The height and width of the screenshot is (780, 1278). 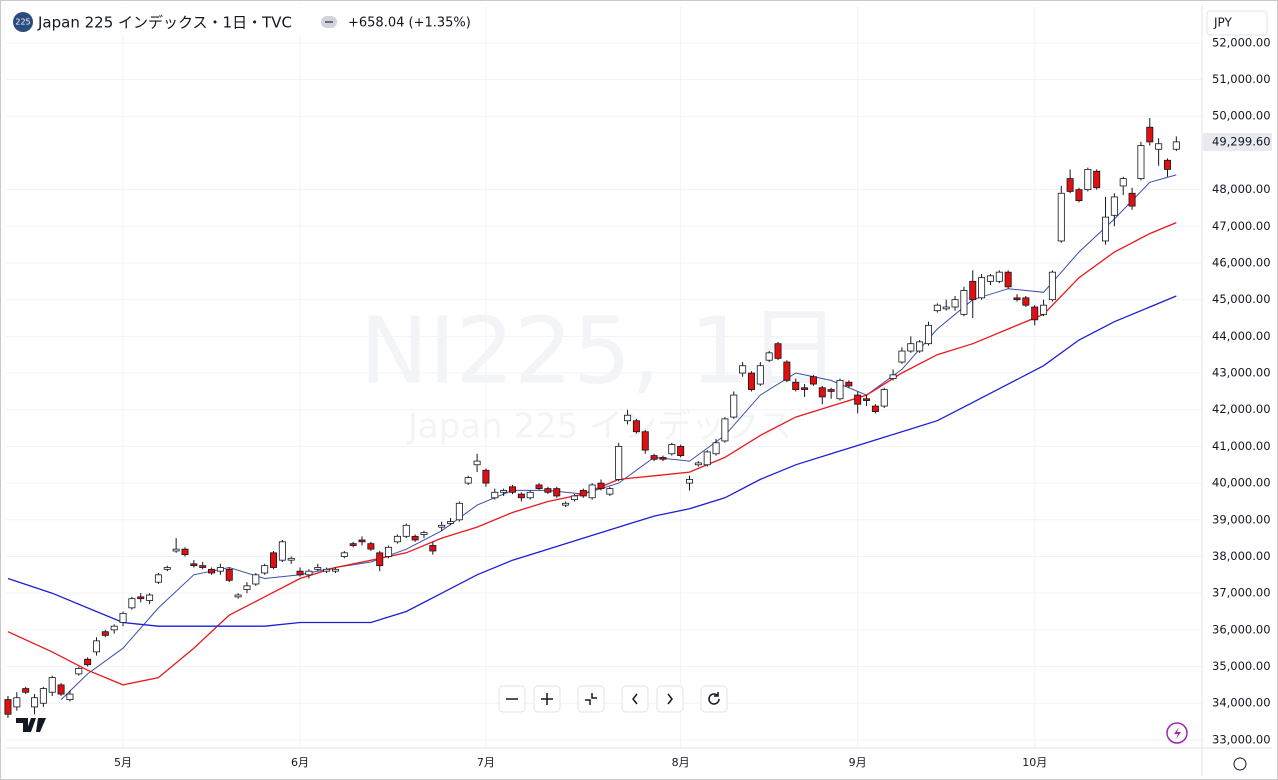 I want to click on change: +658.04 (+1.35%), so click(x=409, y=23).